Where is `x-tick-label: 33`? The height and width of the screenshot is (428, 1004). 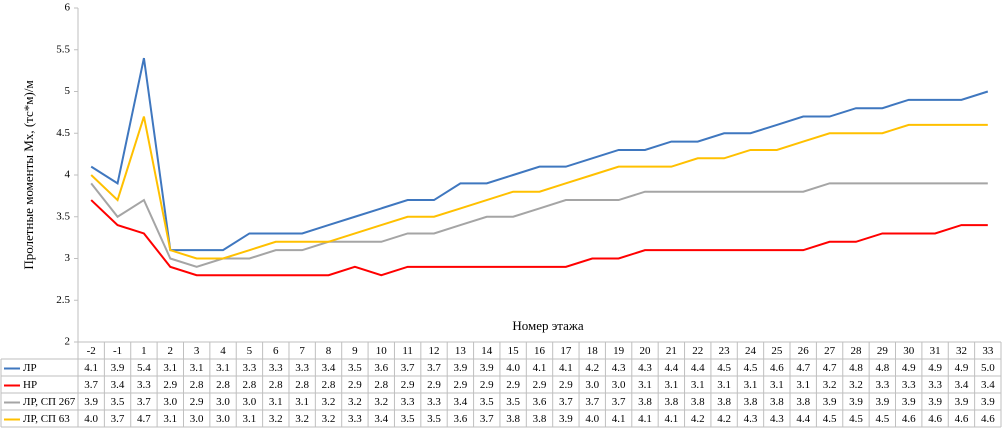
x-tick-label: 33 is located at coordinates (988, 351).